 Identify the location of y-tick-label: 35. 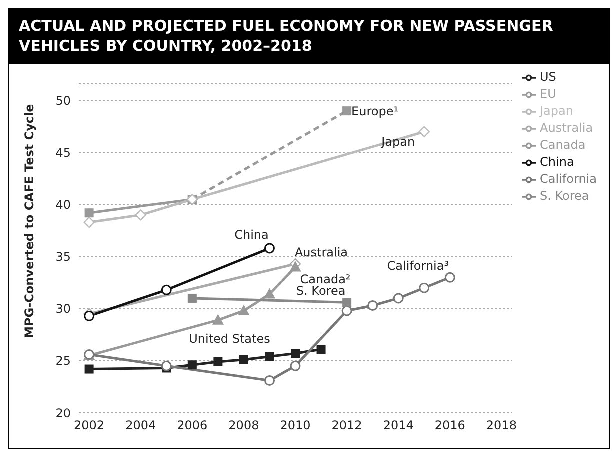
(63, 257).